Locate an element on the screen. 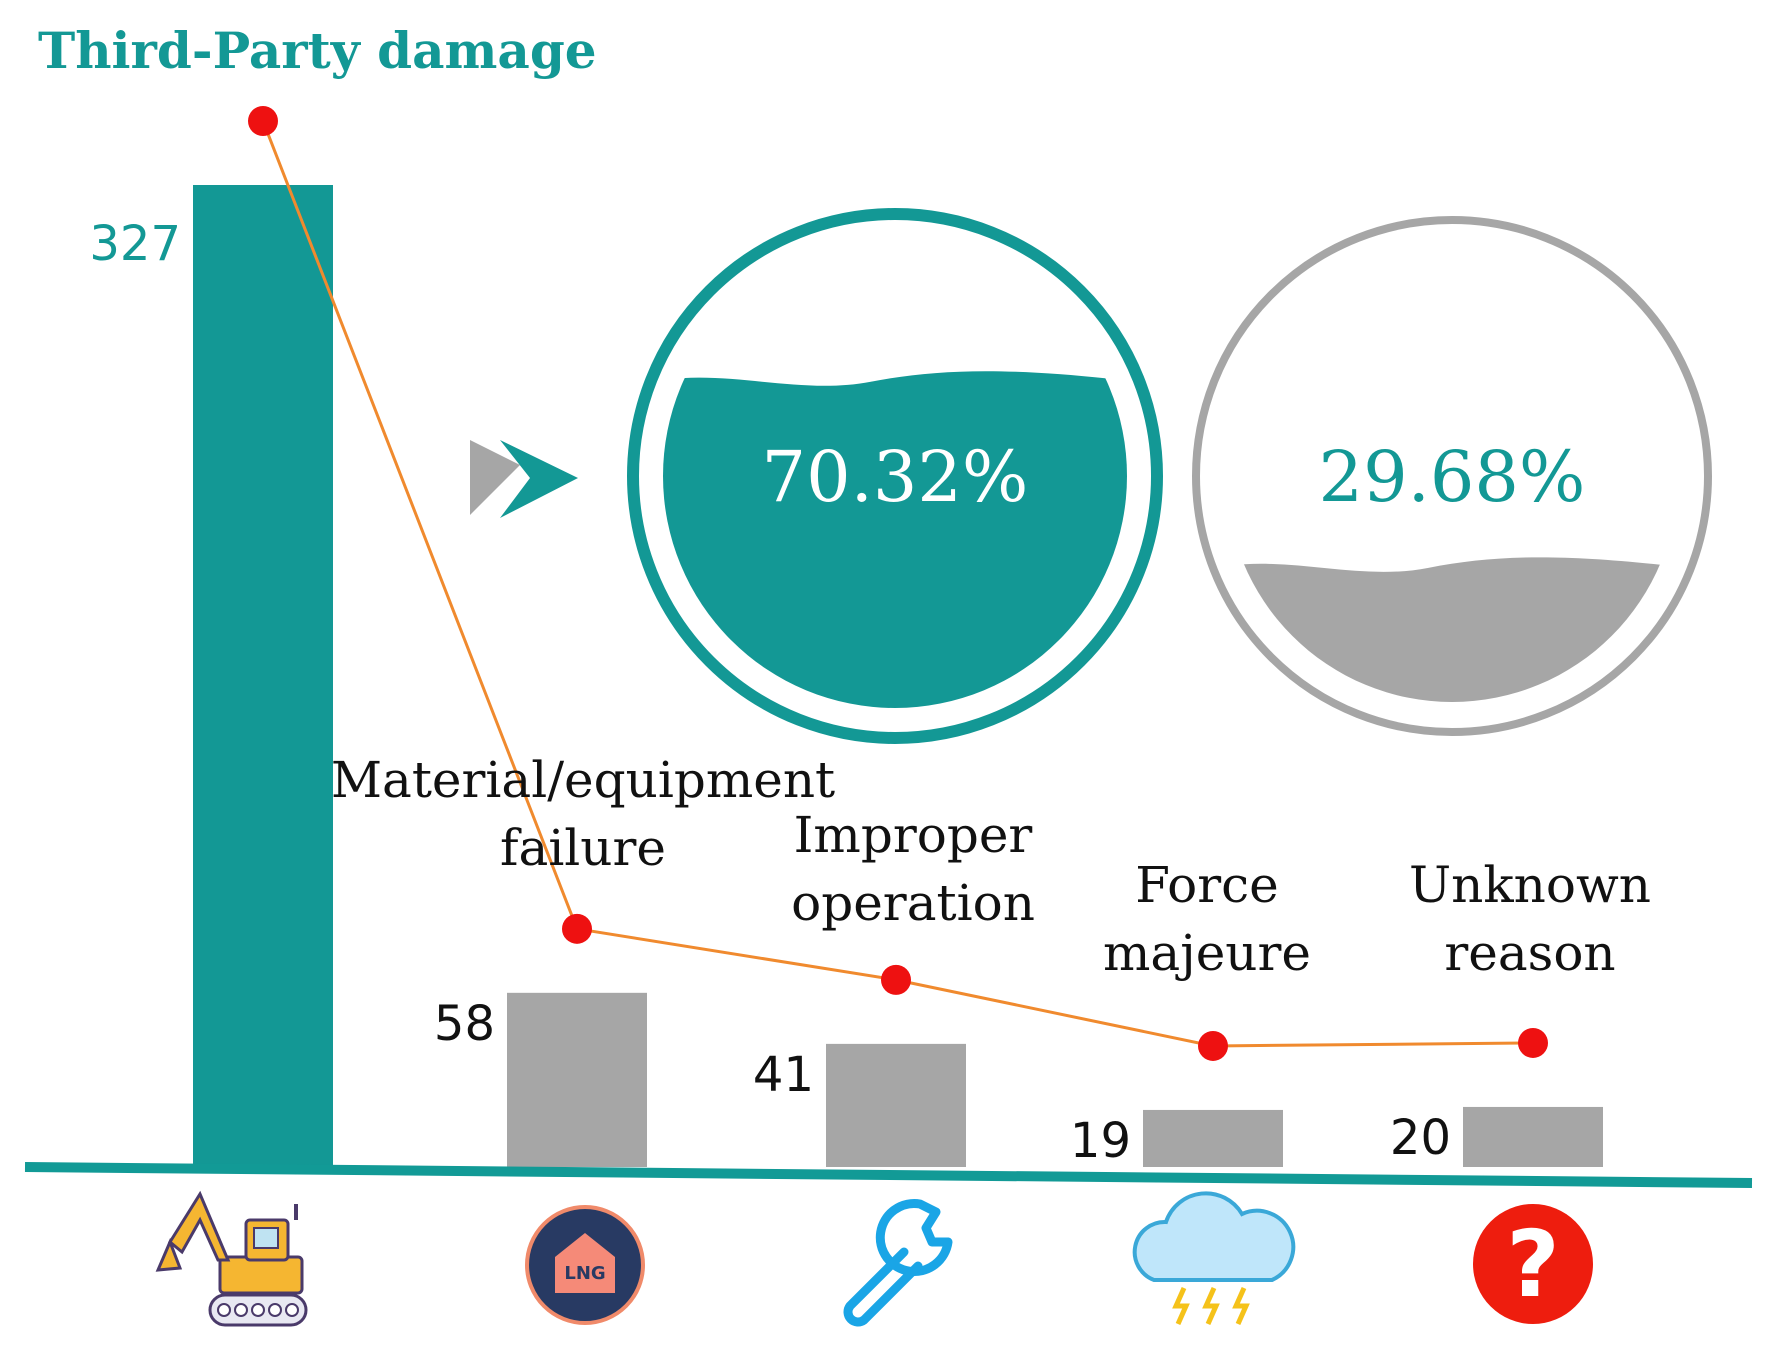  gauge-label-0: 70.32% is located at coordinates (895, 477).